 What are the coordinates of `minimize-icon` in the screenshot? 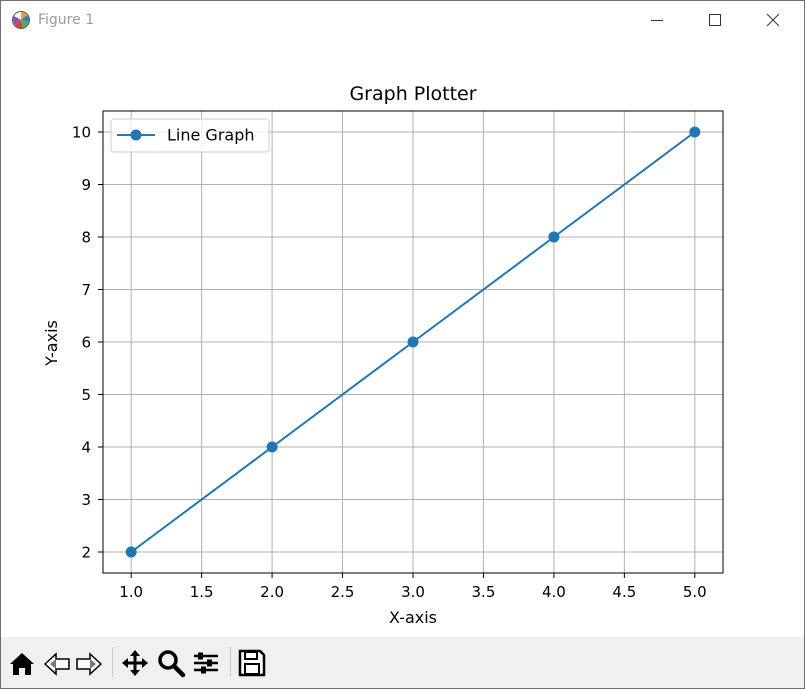 It's located at (657, 20).